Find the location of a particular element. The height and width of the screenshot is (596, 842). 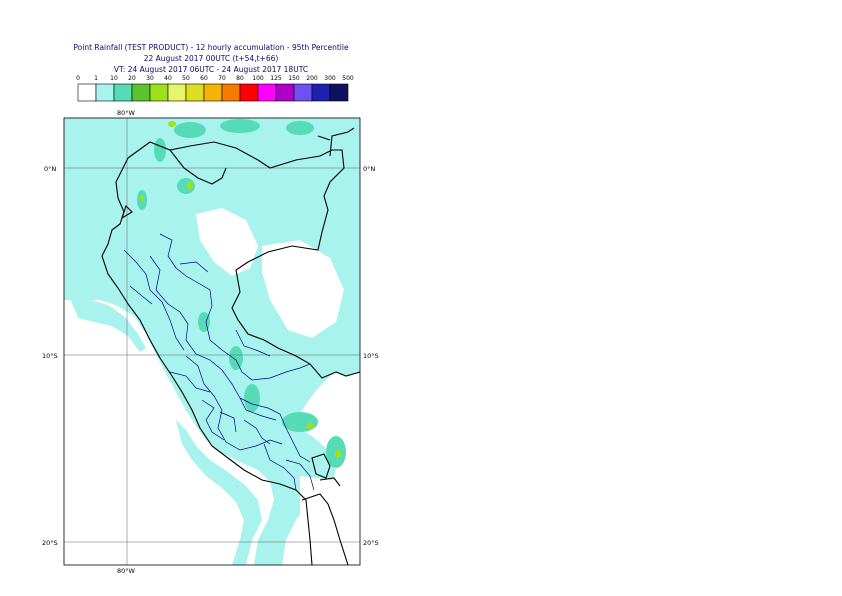

legend-swatch is located at coordinates (339, 92).